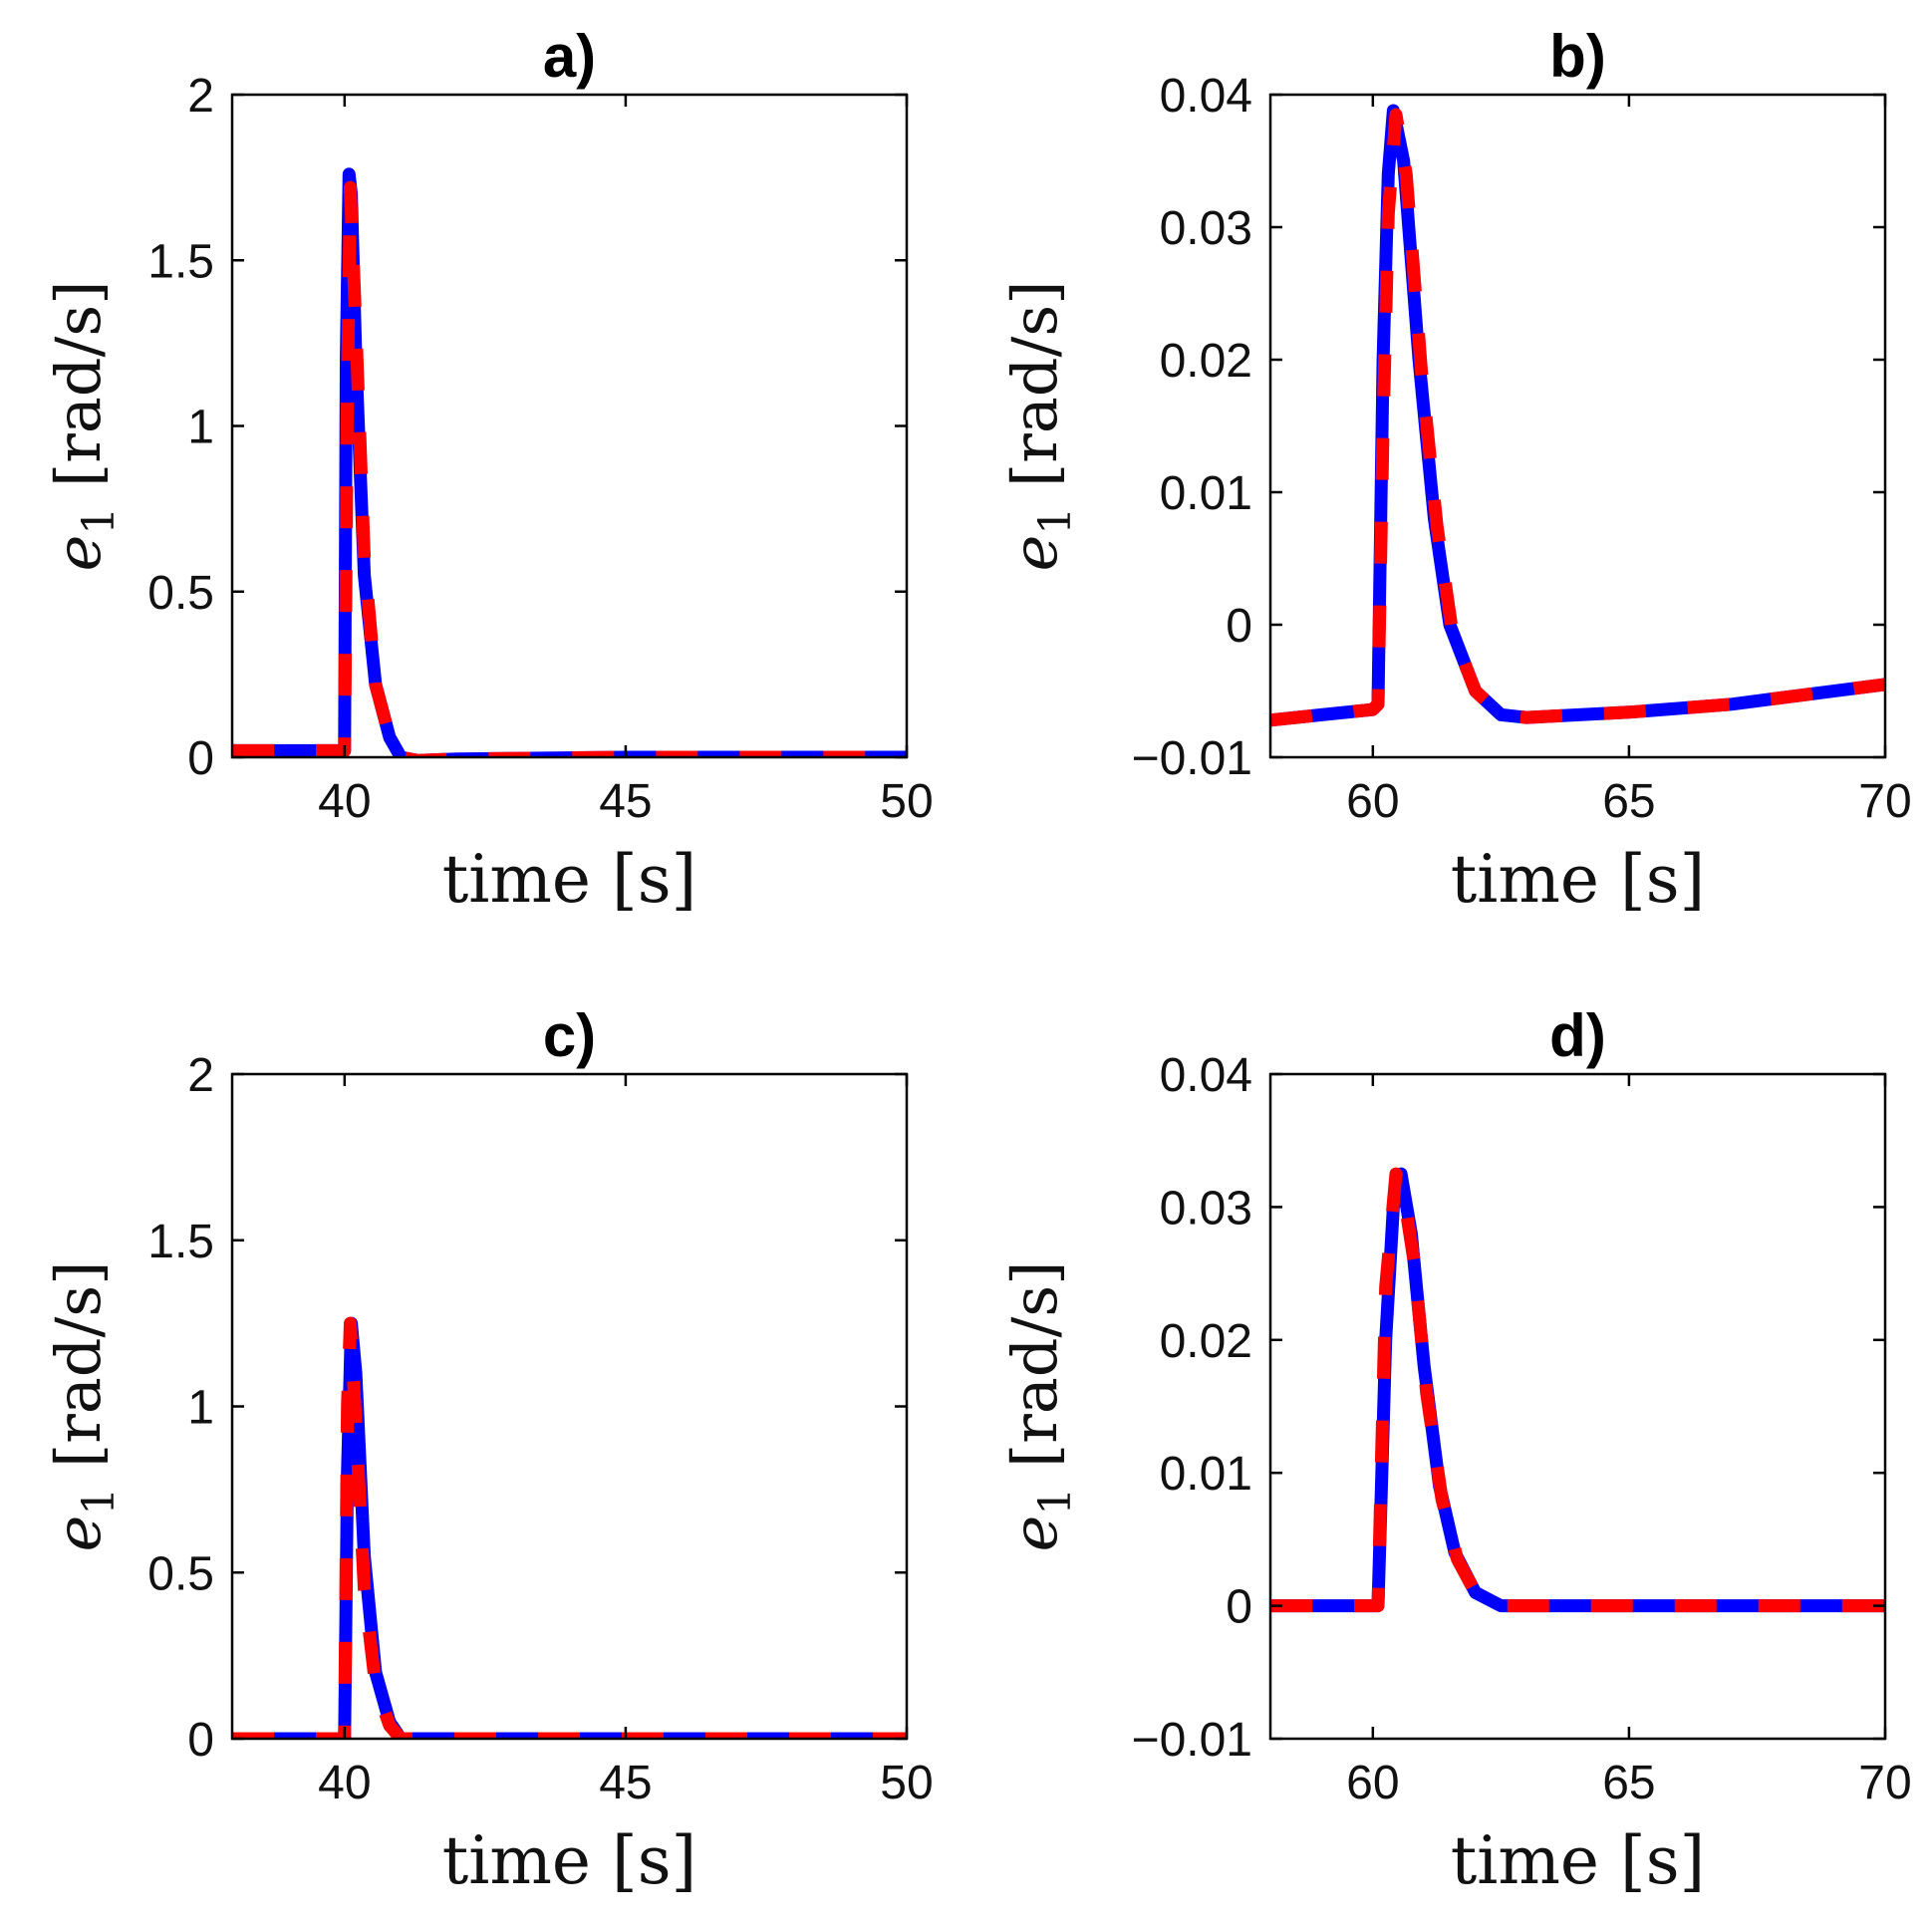  I want to click on chart-2-axes-box, so click(1577, 426).